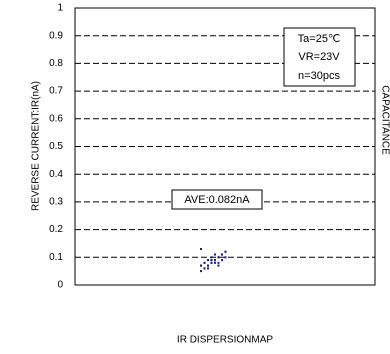  I want to click on y-tick-label: 0.2, so click(56, 229).